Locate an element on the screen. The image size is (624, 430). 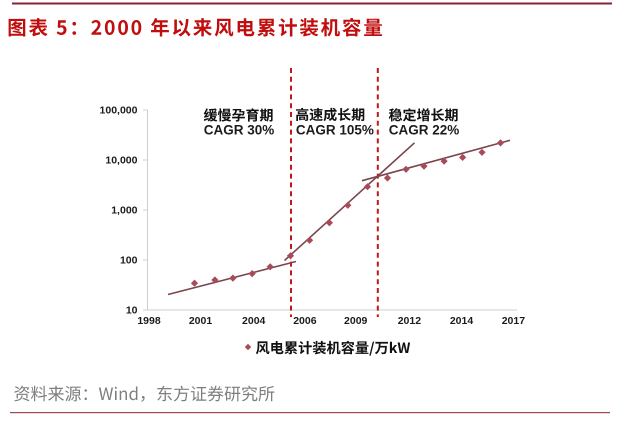
svg-text: 2014 is located at coordinates (462, 321).